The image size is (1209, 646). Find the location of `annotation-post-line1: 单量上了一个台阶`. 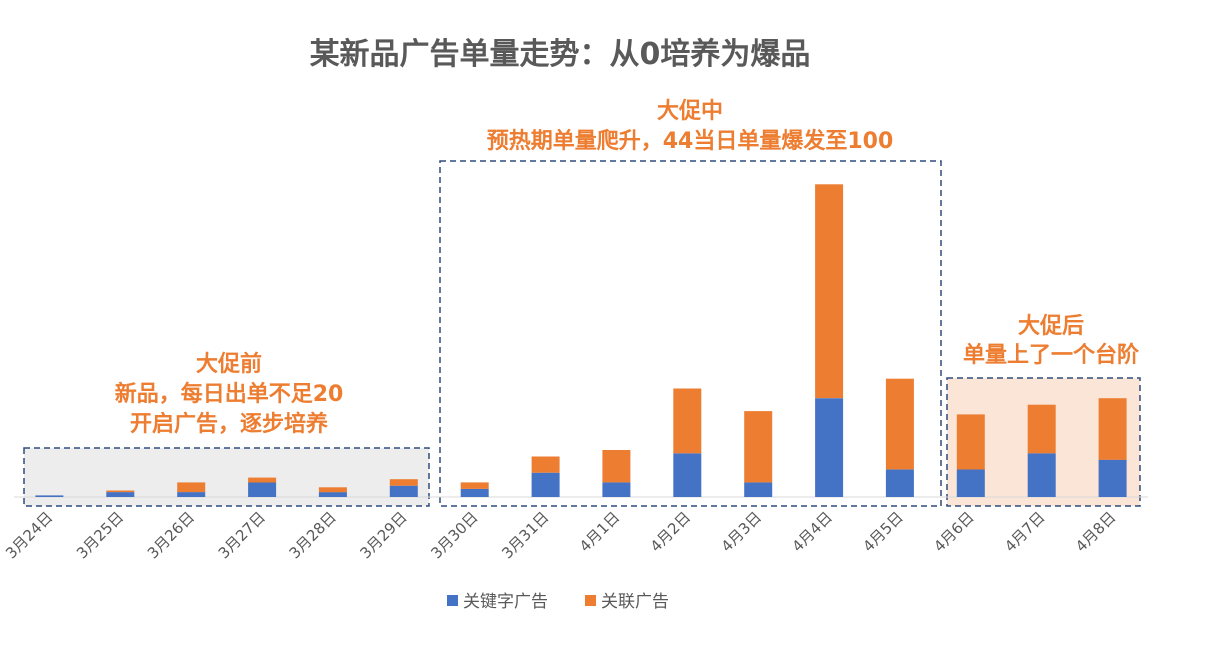

annotation-post-line1: 单量上了一个台阶 is located at coordinates (1051, 355).